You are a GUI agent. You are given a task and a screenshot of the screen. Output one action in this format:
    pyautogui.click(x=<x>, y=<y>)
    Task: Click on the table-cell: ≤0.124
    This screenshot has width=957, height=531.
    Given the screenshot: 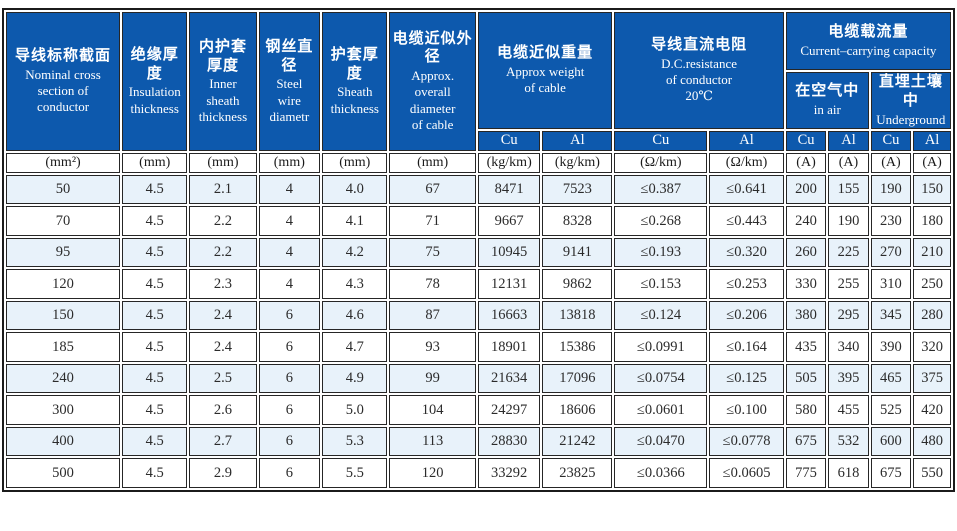 What is the action you would take?
    pyautogui.click(x=661, y=315)
    